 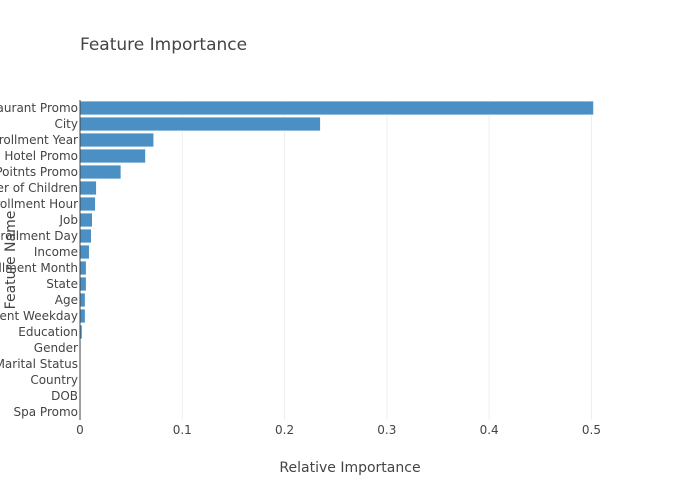 I want to click on y-tick-label: City, so click(x=66, y=124).